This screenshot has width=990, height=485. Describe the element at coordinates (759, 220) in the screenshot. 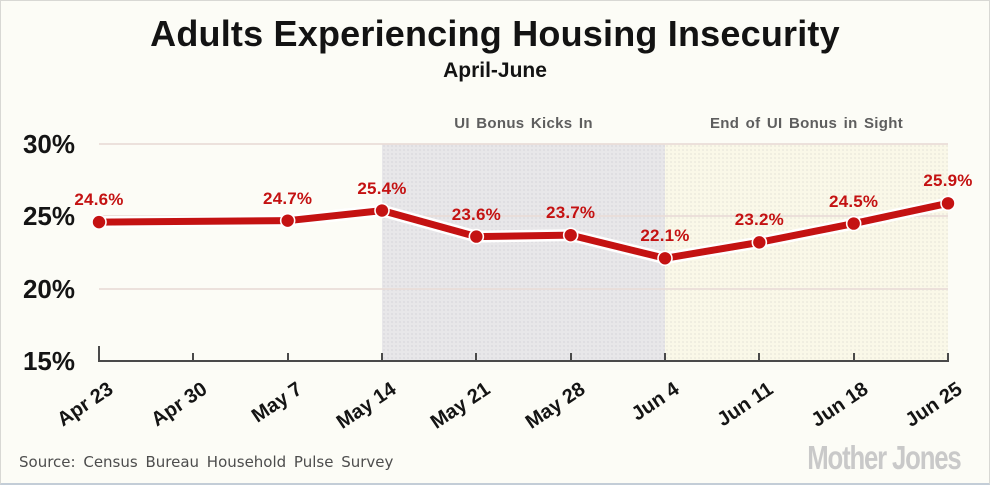

I see `data-label: 23.2%` at that location.